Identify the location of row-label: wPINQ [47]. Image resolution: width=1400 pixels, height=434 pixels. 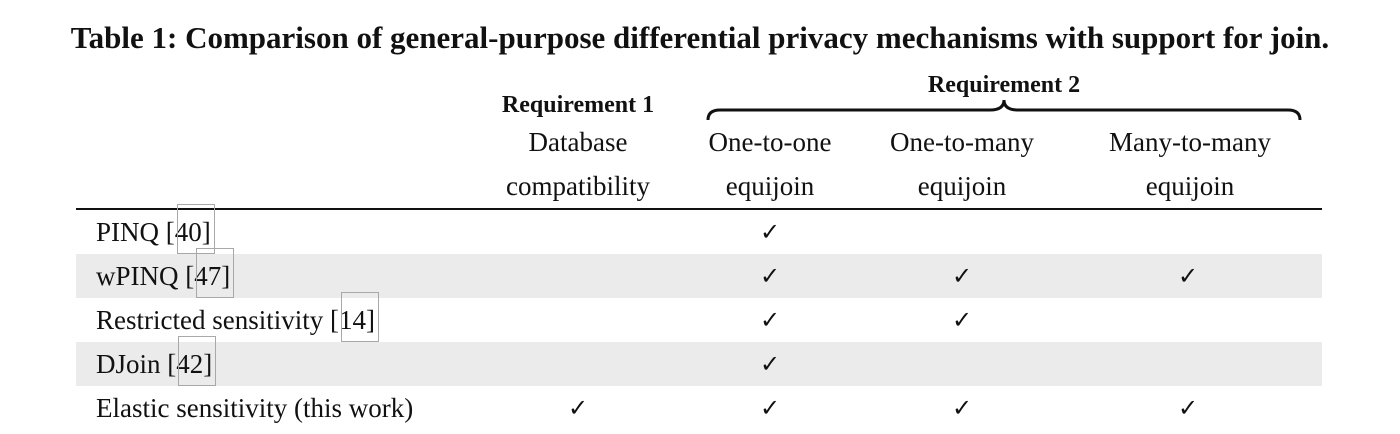
(165, 273).